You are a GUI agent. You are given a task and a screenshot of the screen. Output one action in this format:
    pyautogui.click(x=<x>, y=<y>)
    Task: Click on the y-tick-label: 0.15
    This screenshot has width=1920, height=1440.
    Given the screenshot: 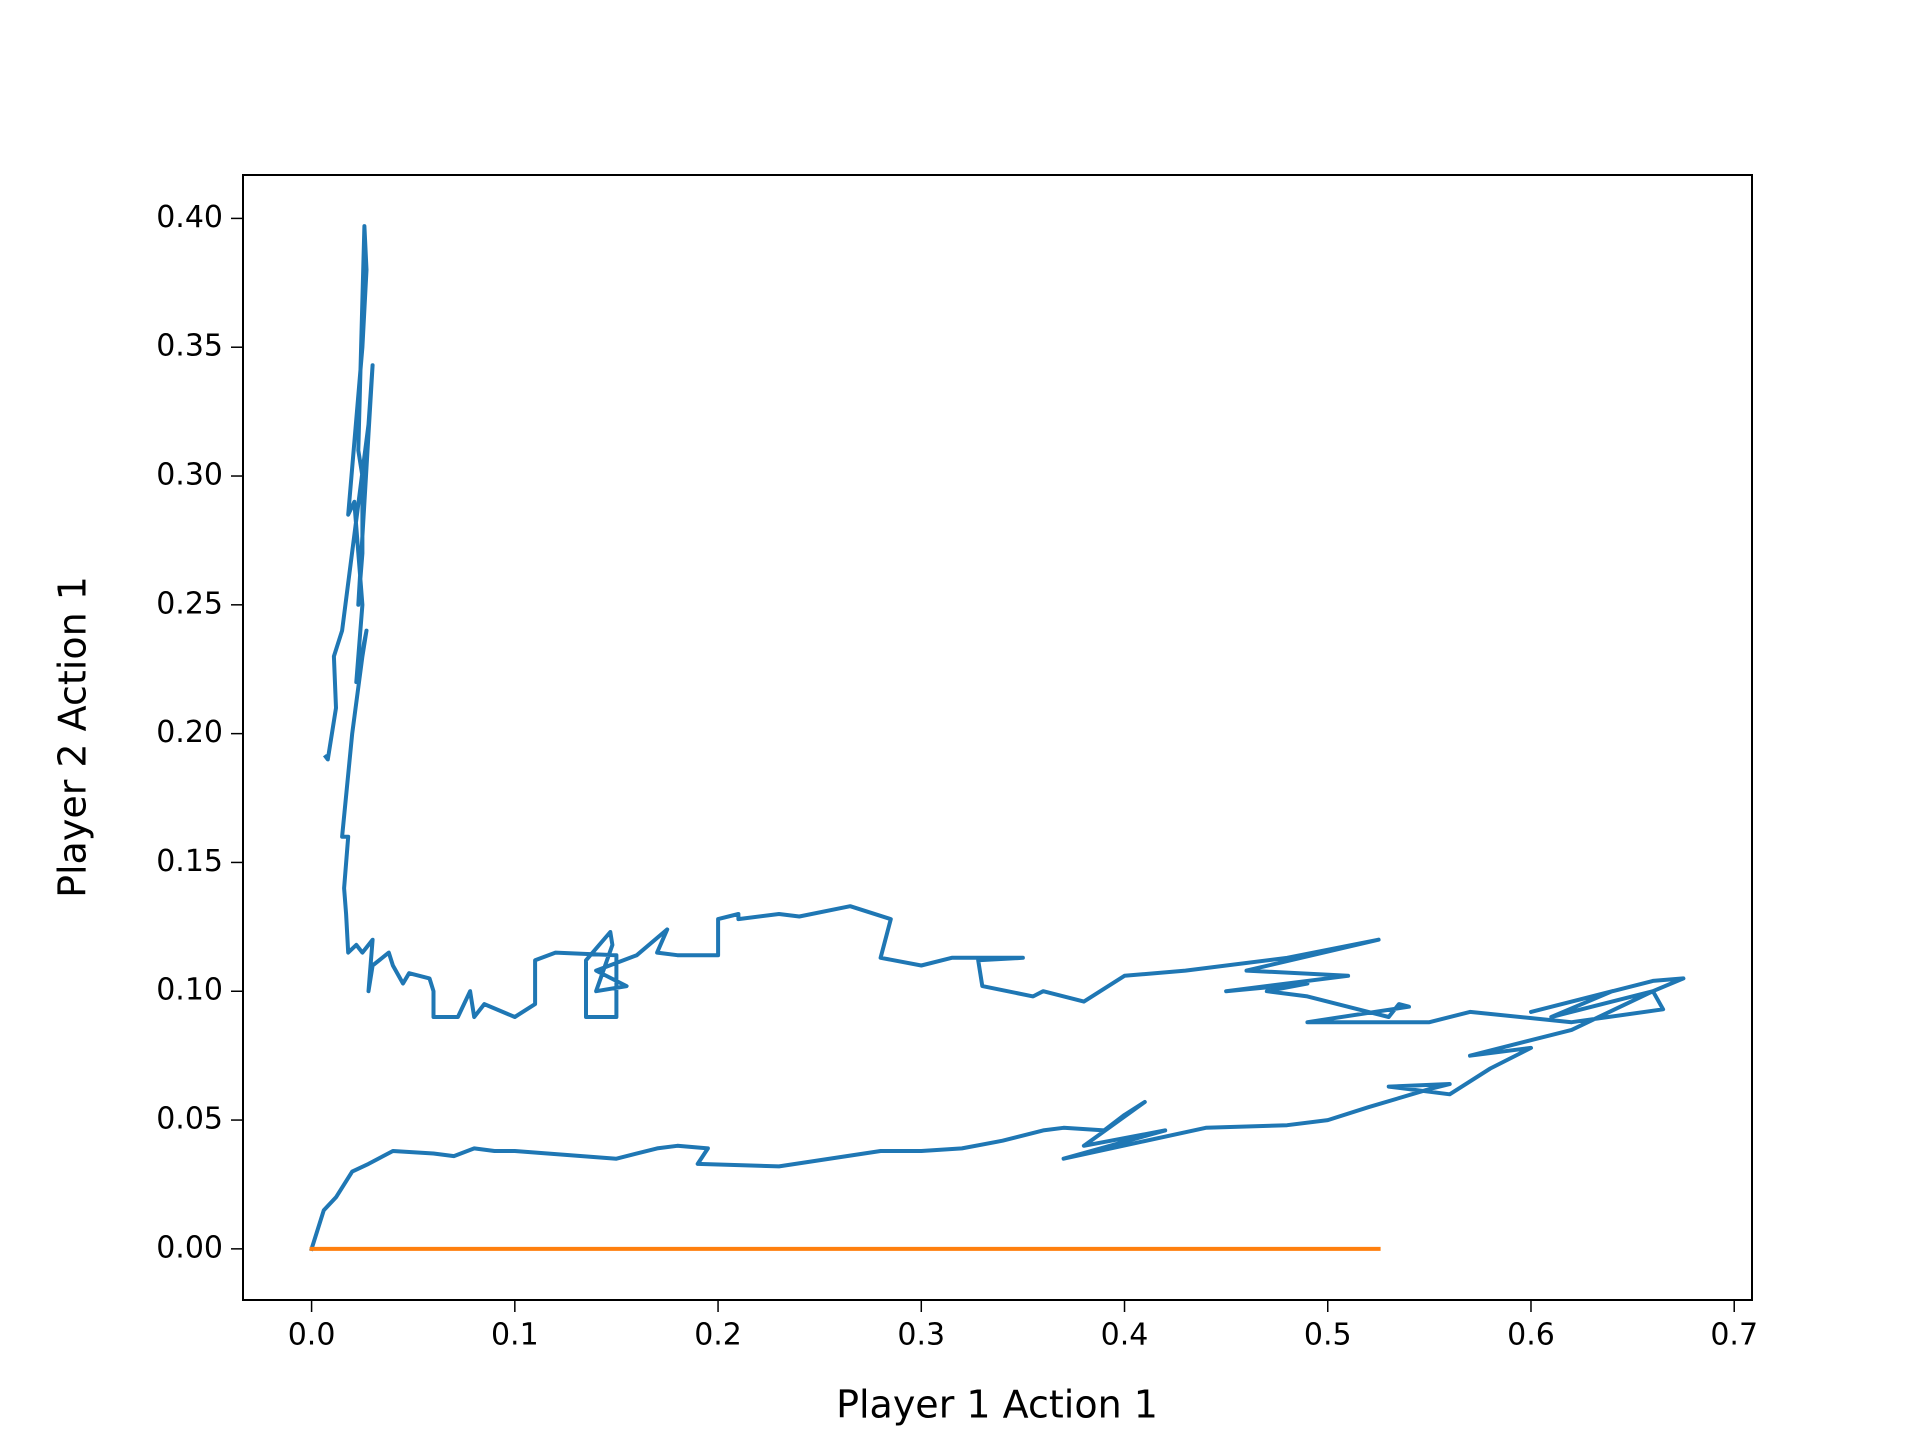 What is the action you would take?
    pyautogui.click(x=189, y=861)
    